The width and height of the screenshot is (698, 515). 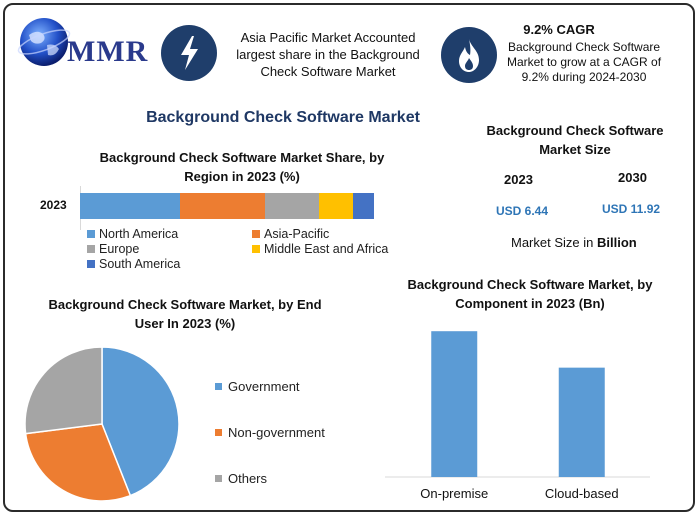 I want to click on pie-legend-item-government: Government, so click(x=290, y=386).